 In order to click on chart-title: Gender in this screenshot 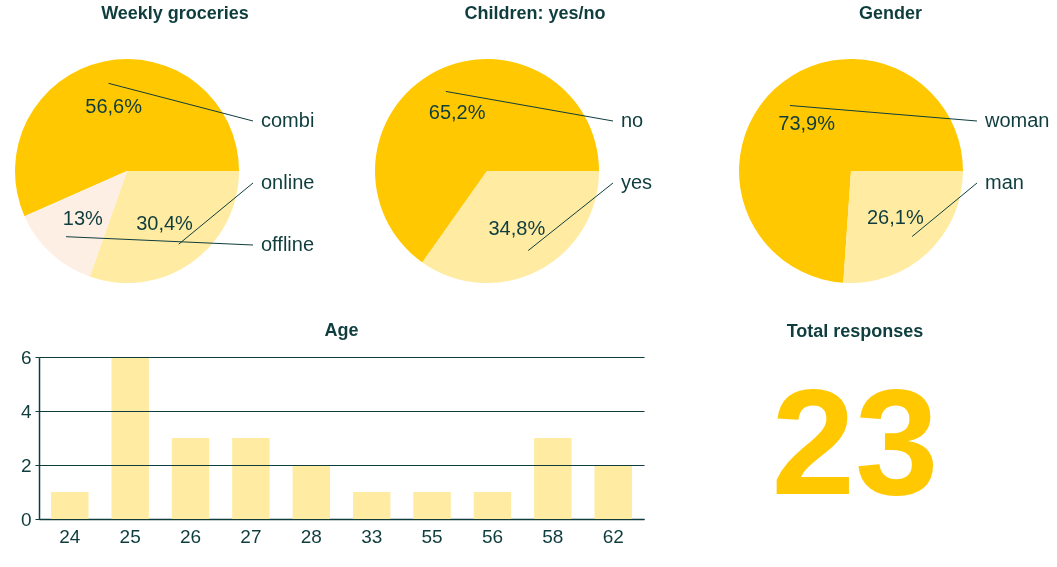, I will do `click(890, 13)`.